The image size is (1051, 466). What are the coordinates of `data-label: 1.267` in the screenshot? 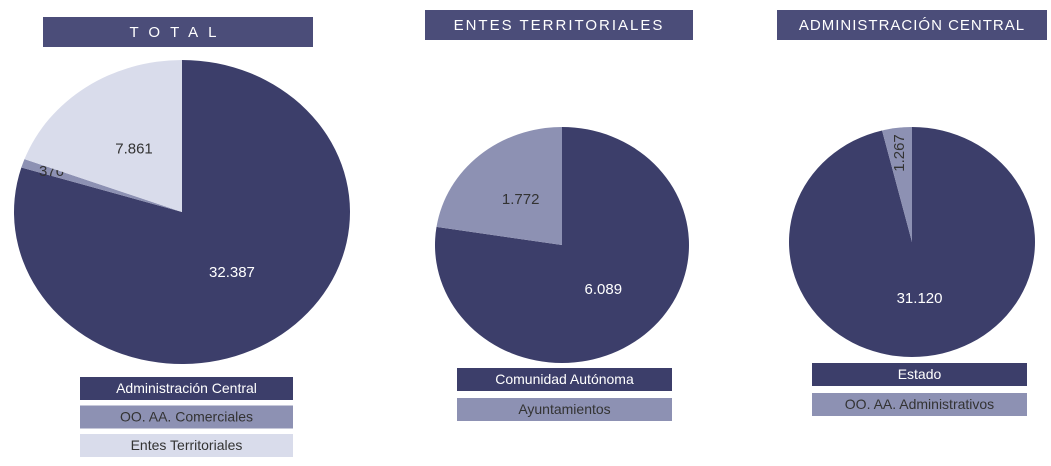 It's located at (899, 153).